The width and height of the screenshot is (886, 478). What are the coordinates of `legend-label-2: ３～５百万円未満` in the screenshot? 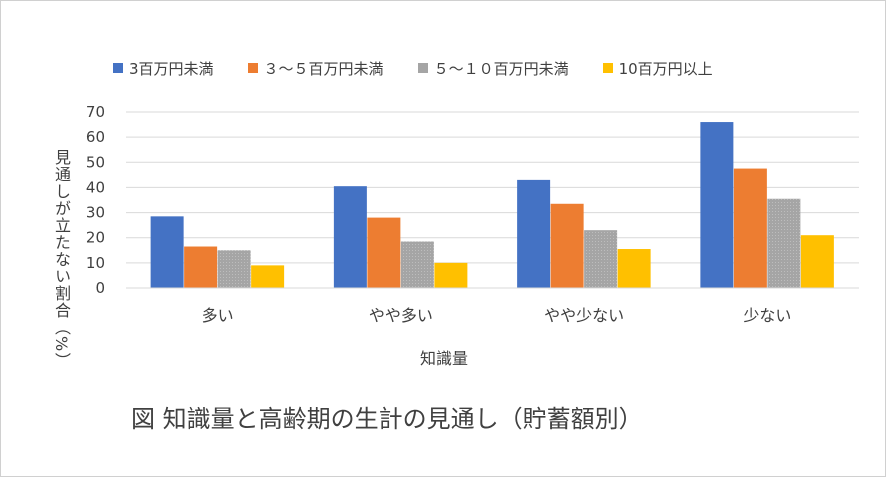 It's located at (323, 68).